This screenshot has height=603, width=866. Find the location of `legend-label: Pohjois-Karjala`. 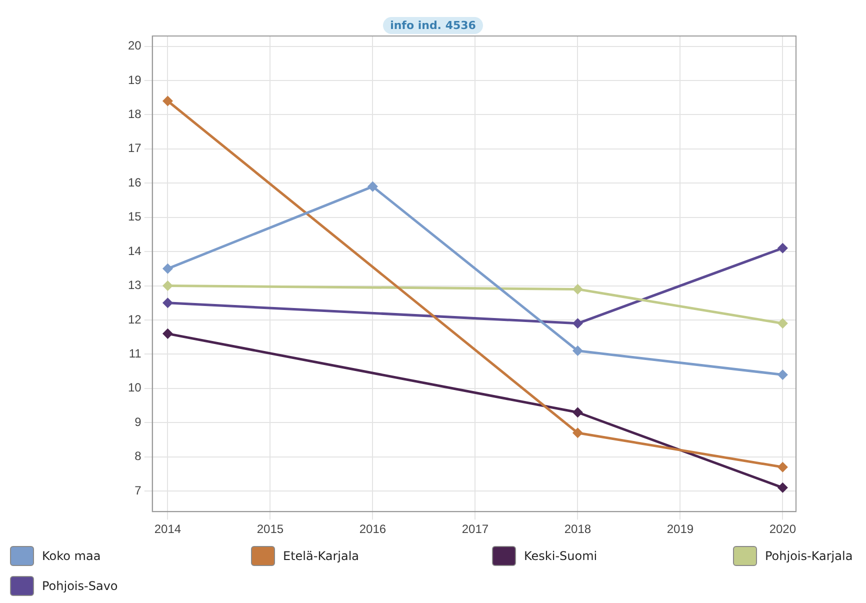

legend-label: Pohjois-Karjala is located at coordinates (809, 556).